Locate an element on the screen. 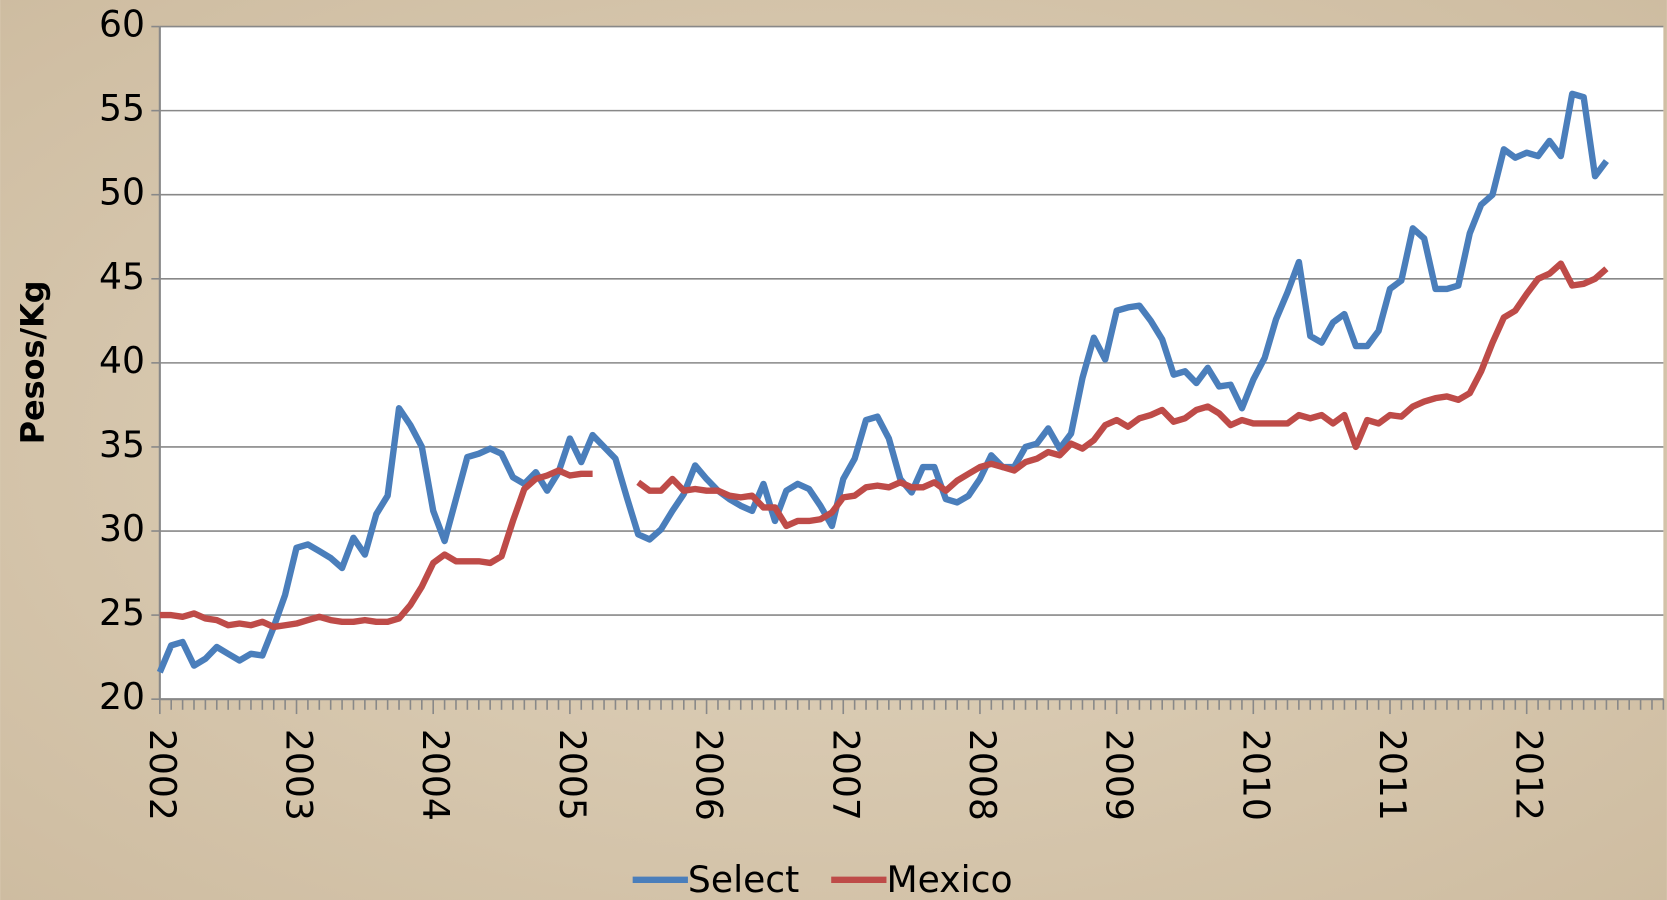  x-tick-label: 2012 is located at coordinates (1529, 775).